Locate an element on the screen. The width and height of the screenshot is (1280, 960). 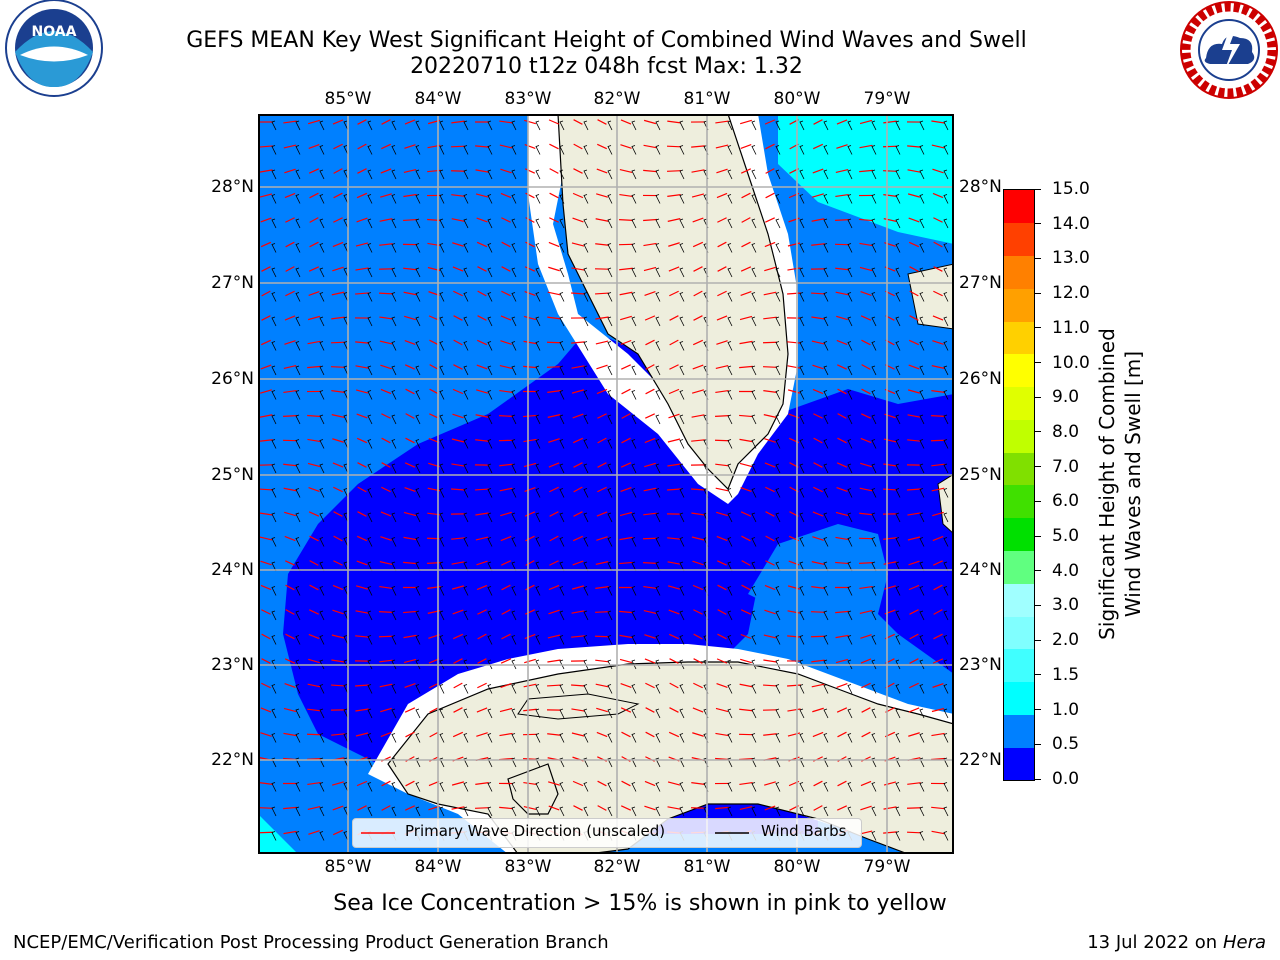
noaa-logo: NOAA is located at coordinates (52, 52).